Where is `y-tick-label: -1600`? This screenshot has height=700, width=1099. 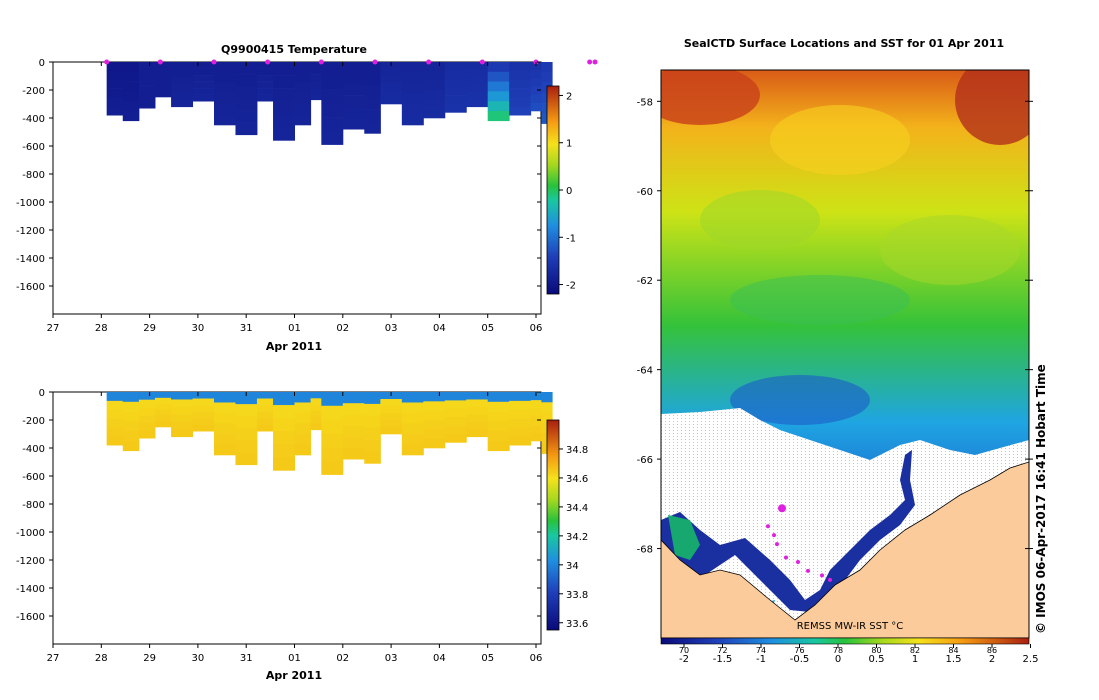 y-tick-label: -1600 is located at coordinates (30, 287).